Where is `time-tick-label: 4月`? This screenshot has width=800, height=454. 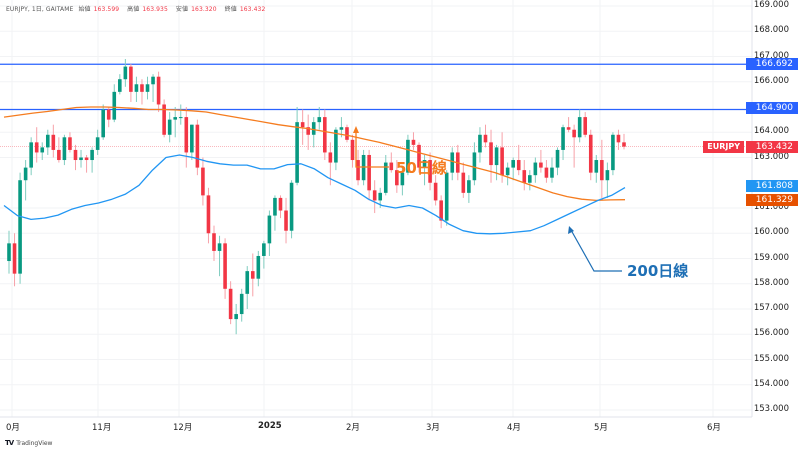 time-tick-label: 4月 is located at coordinates (514, 428).